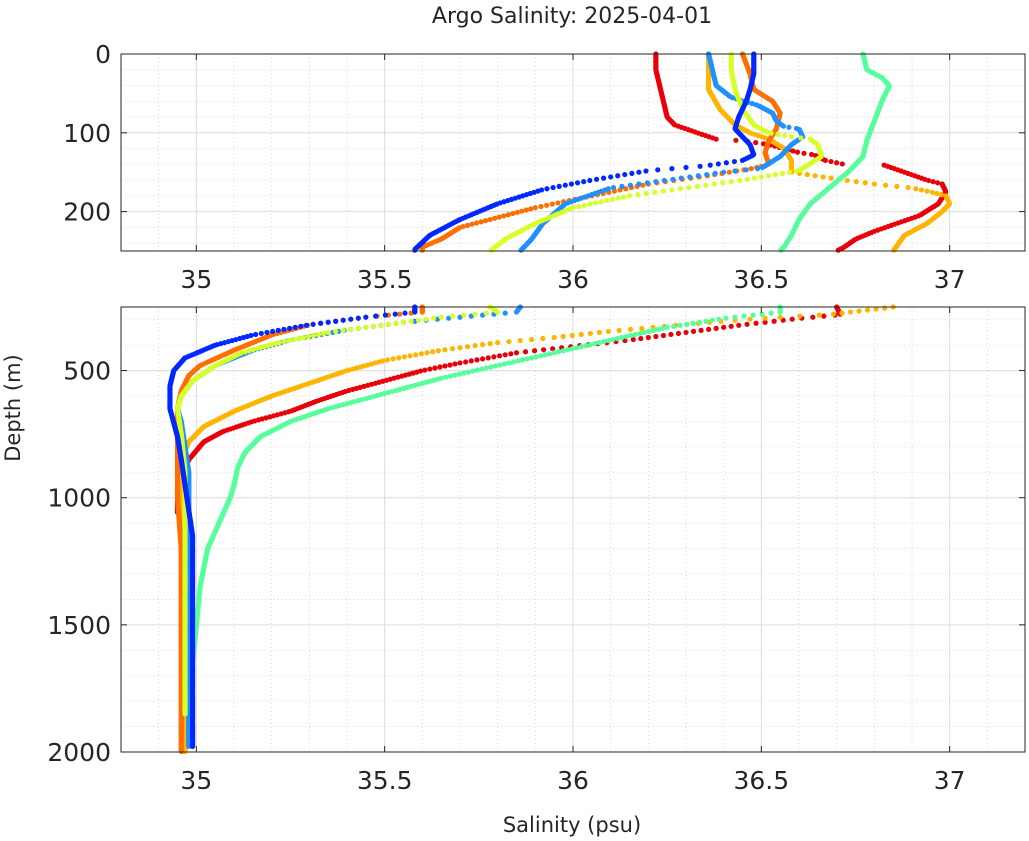 Image resolution: width=1029 pixels, height=841 pixels. Describe the element at coordinates (196, 780) in the screenshot. I see `x-tick-label: 35` at that location.